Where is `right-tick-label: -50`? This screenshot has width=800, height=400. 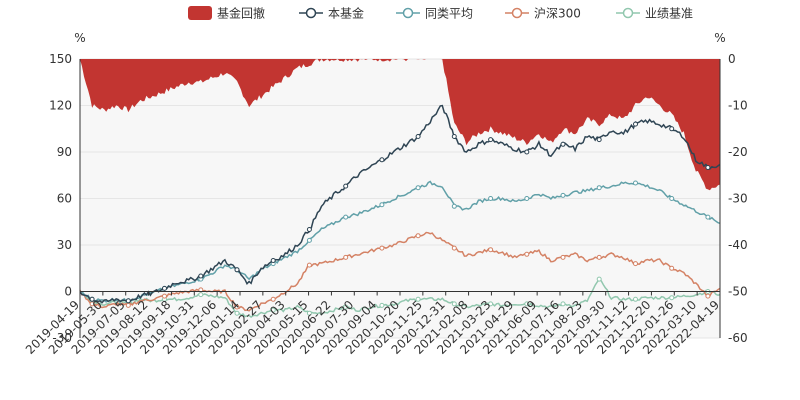 right-tick-label: -50 is located at coordinates (738, 292).